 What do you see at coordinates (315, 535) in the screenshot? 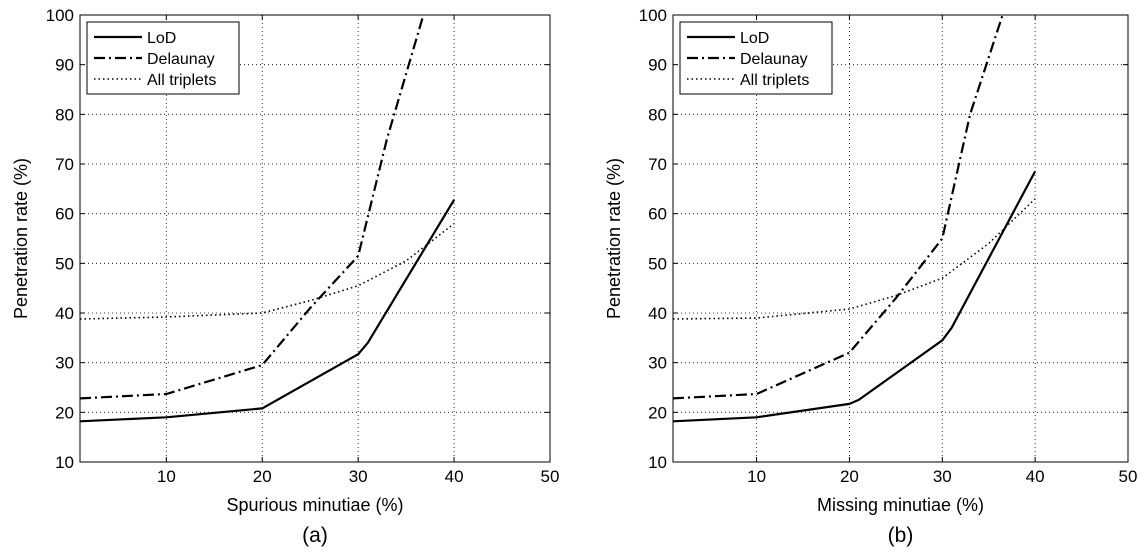
I see `panel-label: (a)` at bounding box center [315, 535].